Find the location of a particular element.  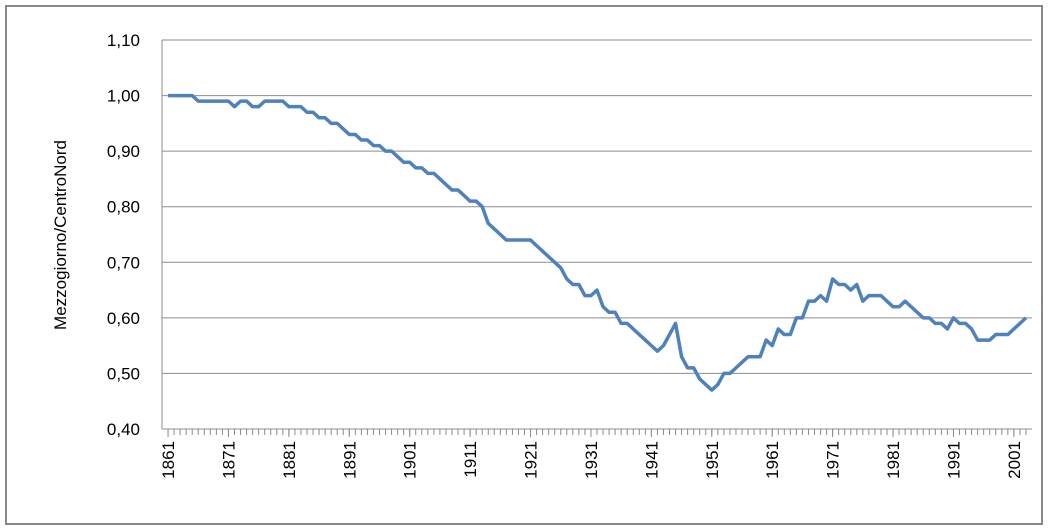

x-tick-label: 1971 is located at coordinates (833, 460).